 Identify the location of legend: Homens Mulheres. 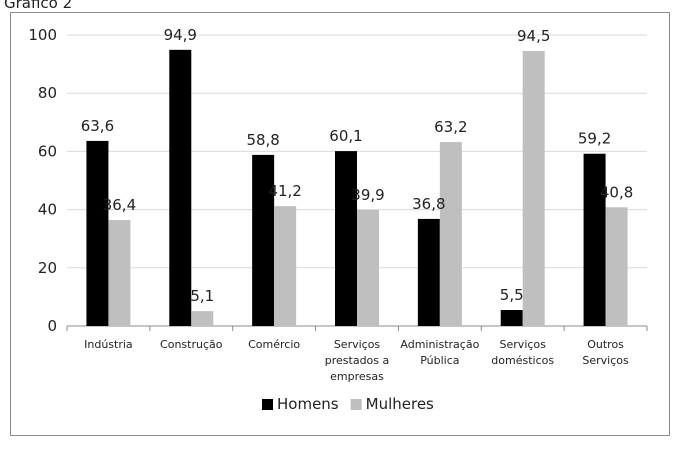
(348, 404).